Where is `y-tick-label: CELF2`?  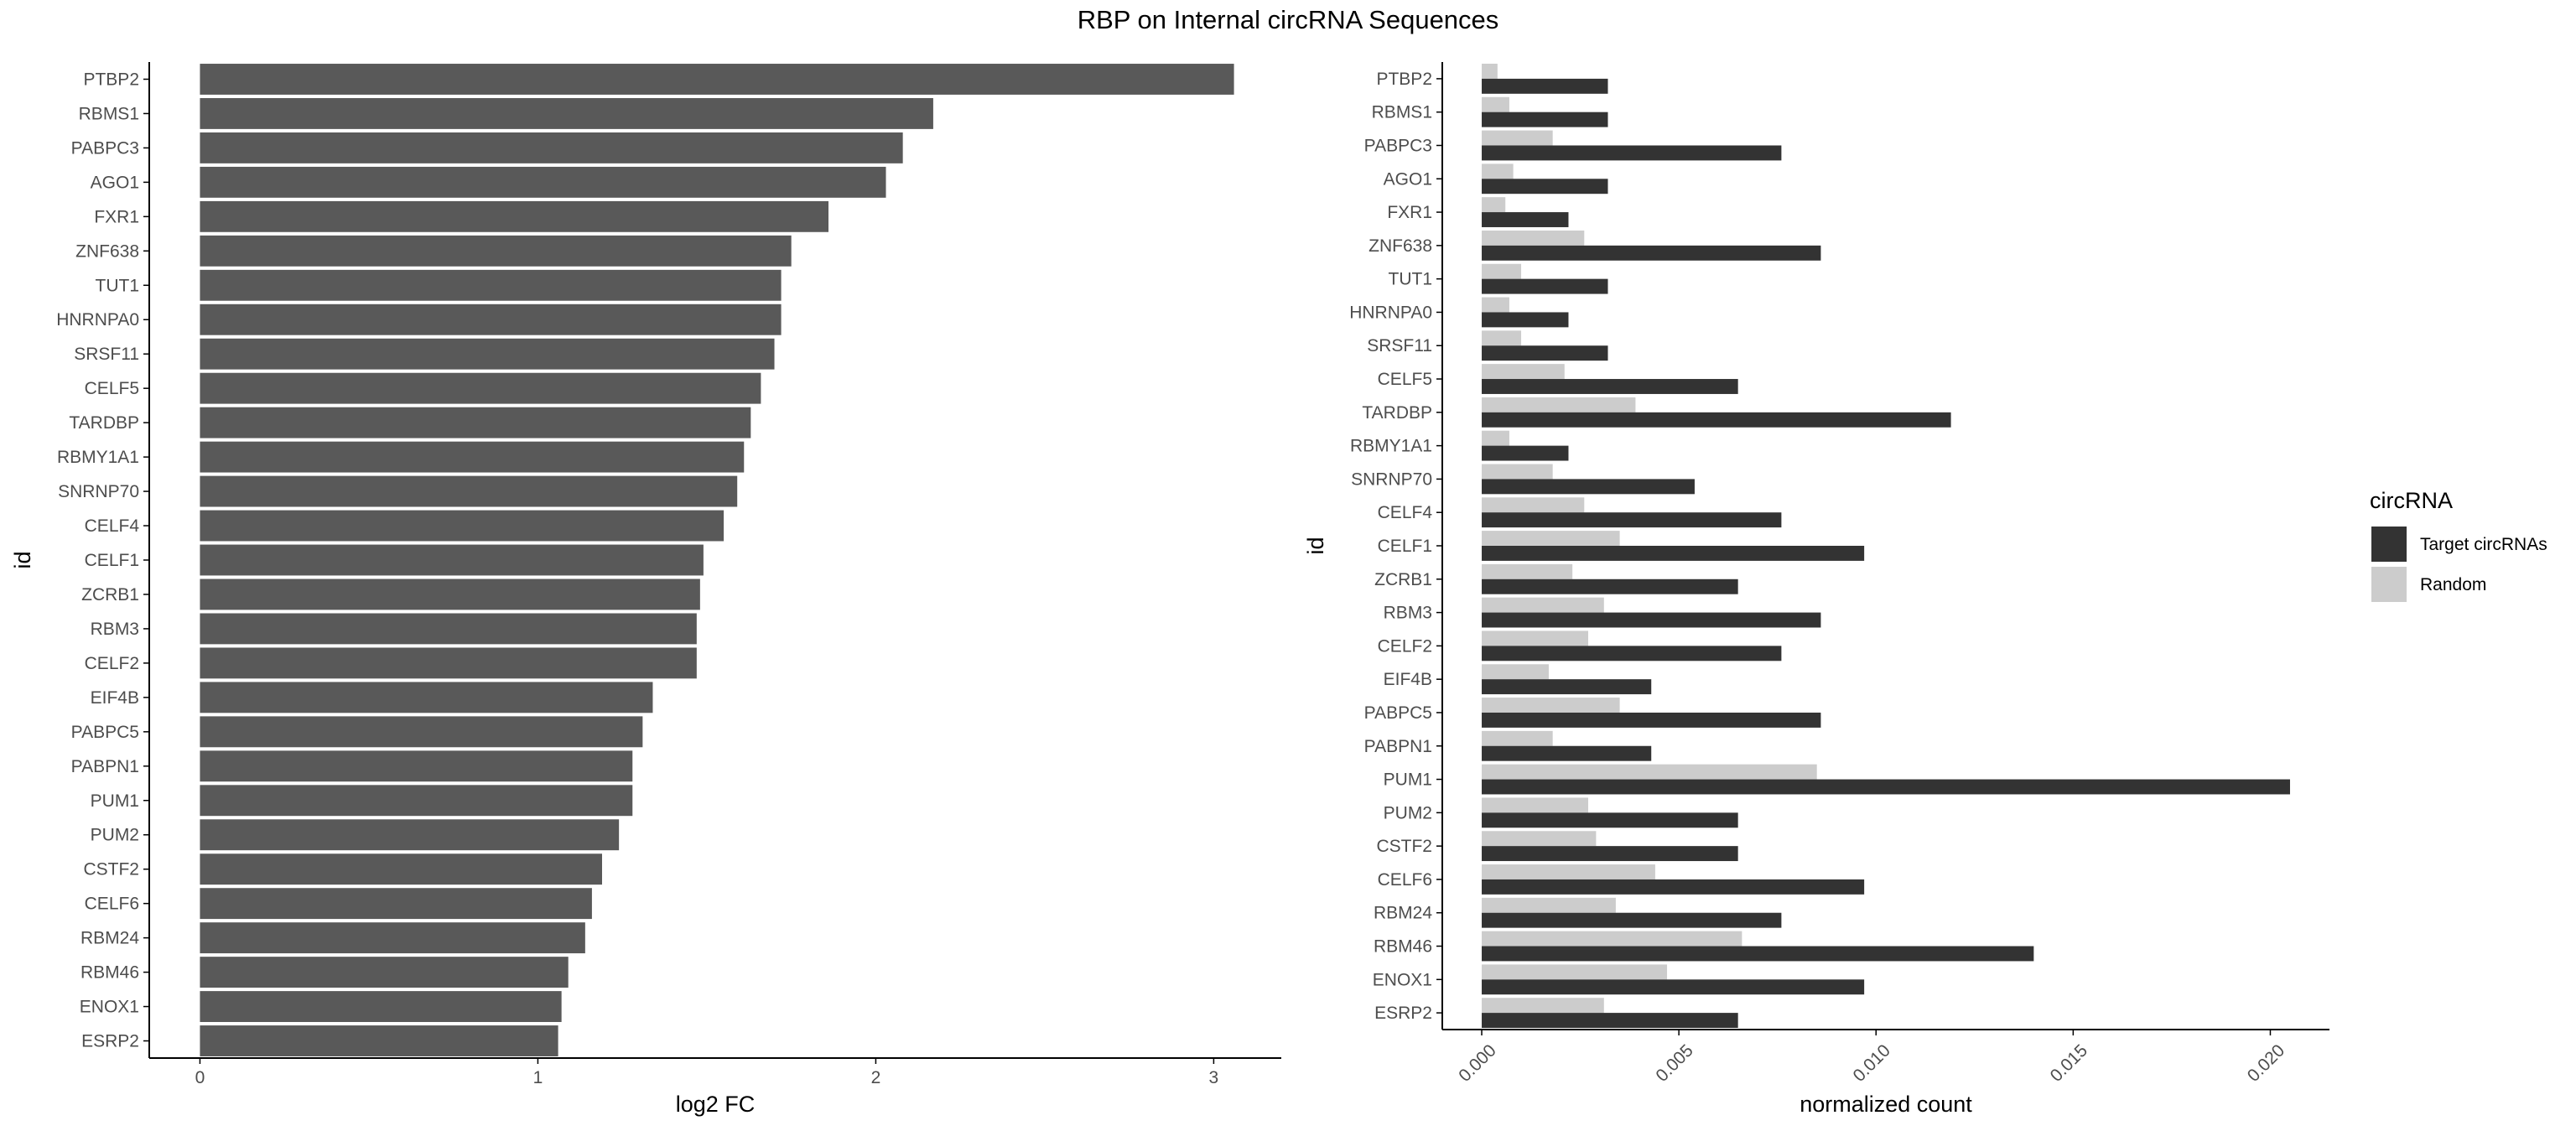
y-tick-label: CELF2 is located at coordinates (112, 663).